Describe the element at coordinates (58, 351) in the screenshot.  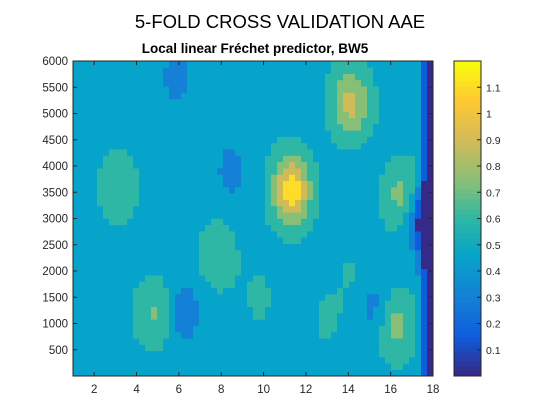
I see `y-tick-label: 500` at that location.